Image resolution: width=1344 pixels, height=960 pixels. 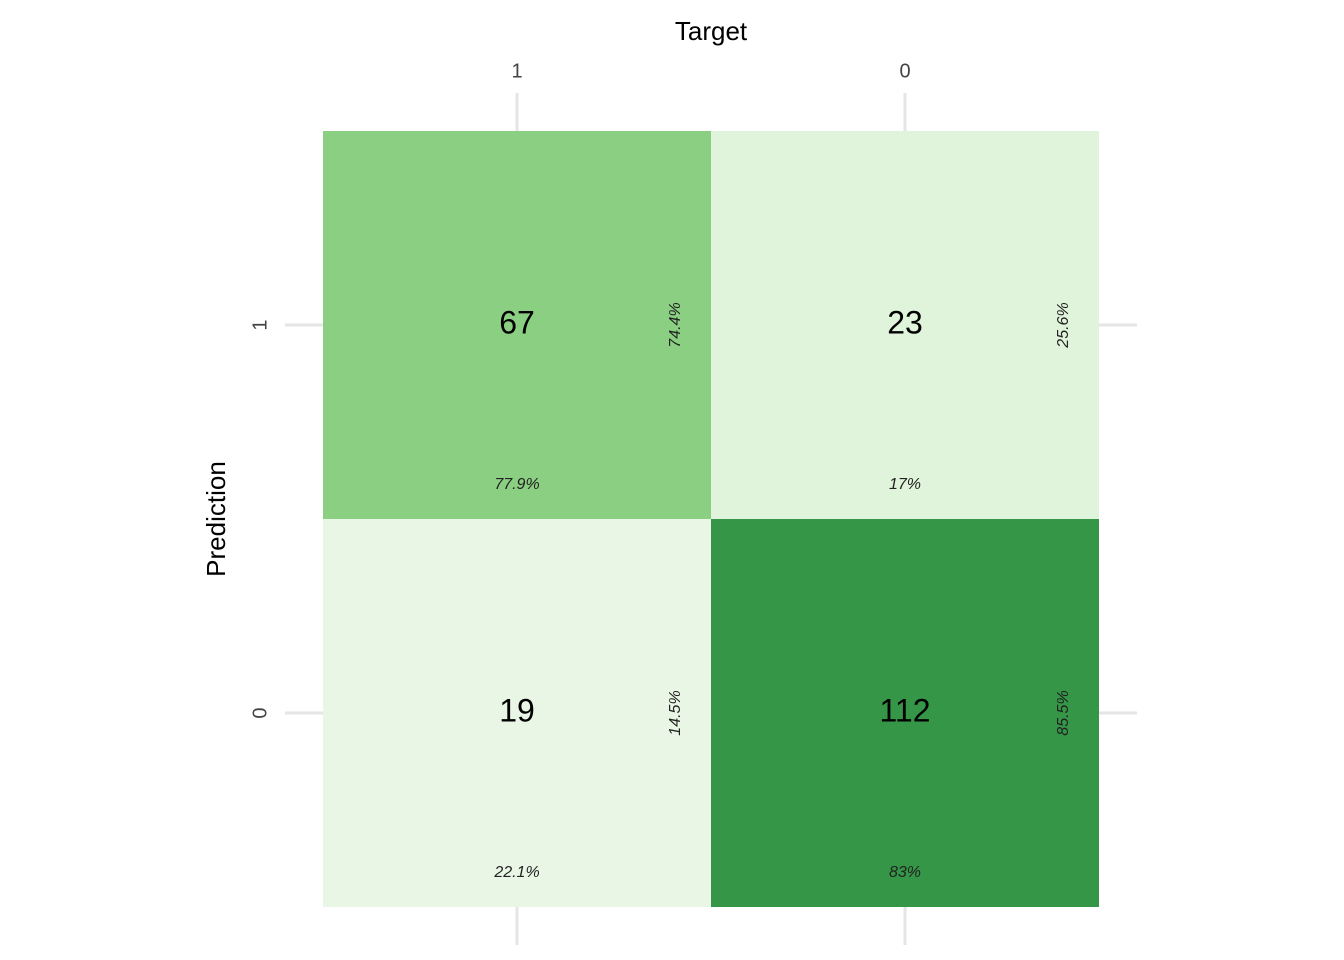 I want to click on cell-count: 67, so click(x=517, y=322).